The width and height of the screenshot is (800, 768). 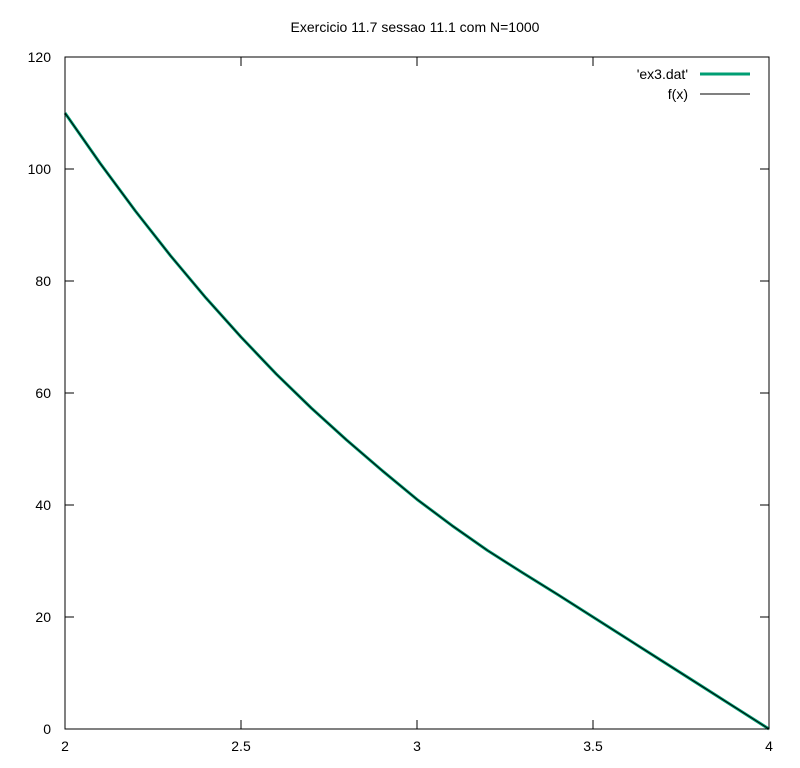 I want to click on chart-title: Exercicio 11.7 sessao 11.1 com N=1000, so click(x=415, y=27).